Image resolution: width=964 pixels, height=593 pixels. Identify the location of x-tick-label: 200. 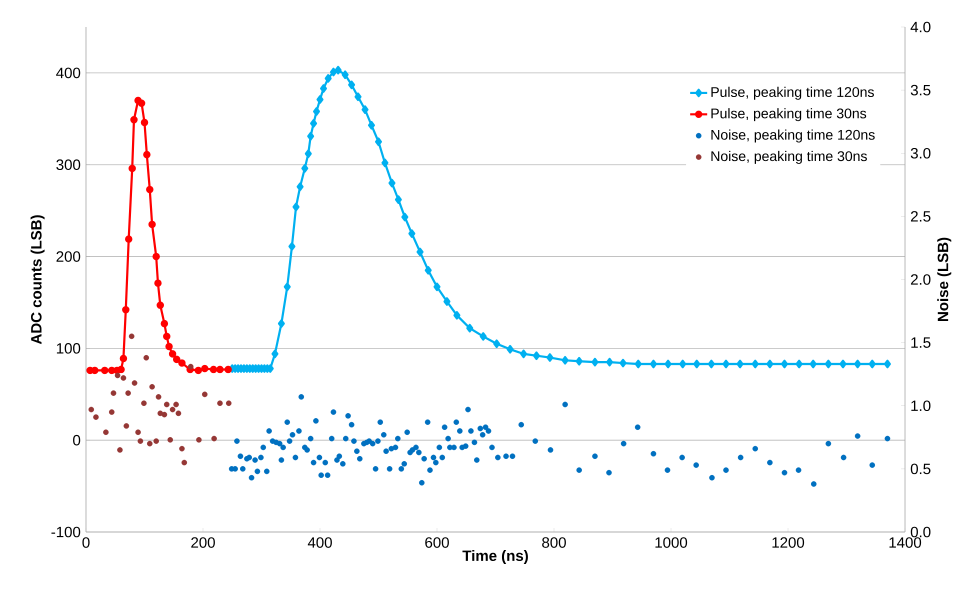
(203, 542).